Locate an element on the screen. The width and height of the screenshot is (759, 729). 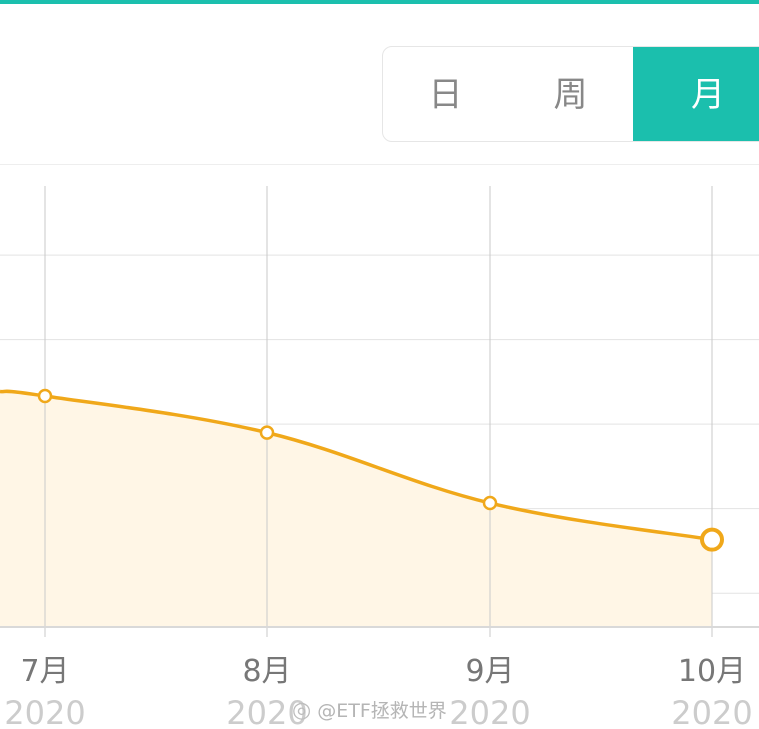
x-tick-label: 10月 is located at coordinates (712, 671).